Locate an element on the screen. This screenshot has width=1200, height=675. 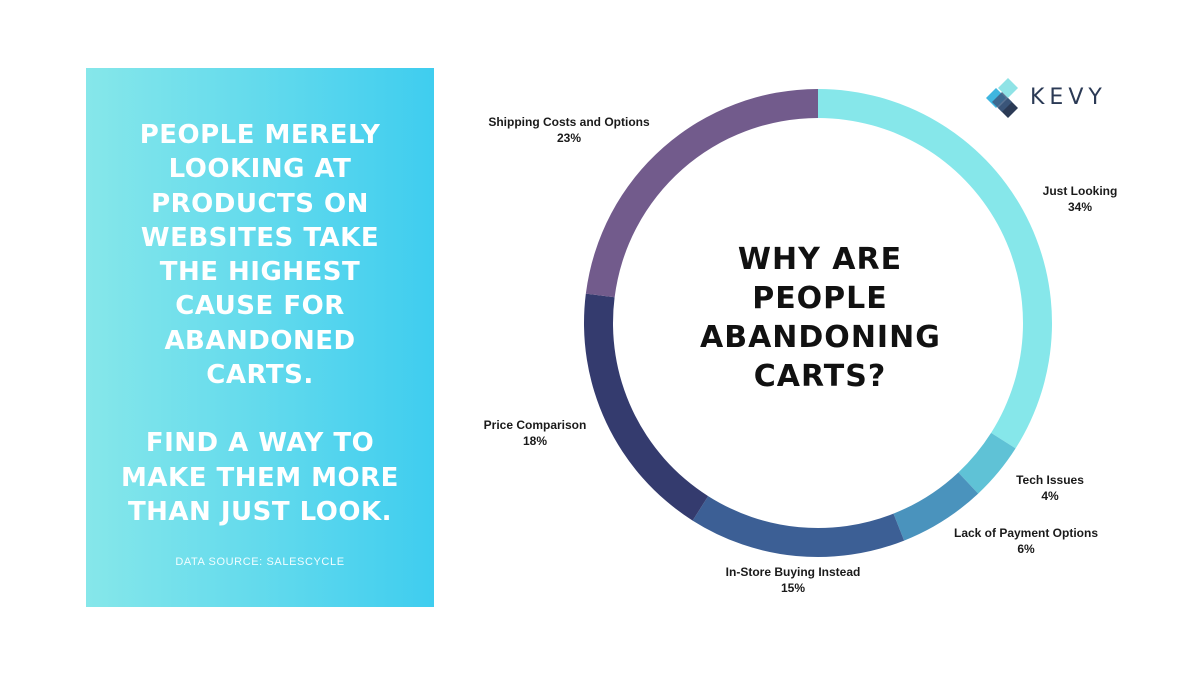
headline-line: PEOPLE MERELY is located at coordinates (260, 135).